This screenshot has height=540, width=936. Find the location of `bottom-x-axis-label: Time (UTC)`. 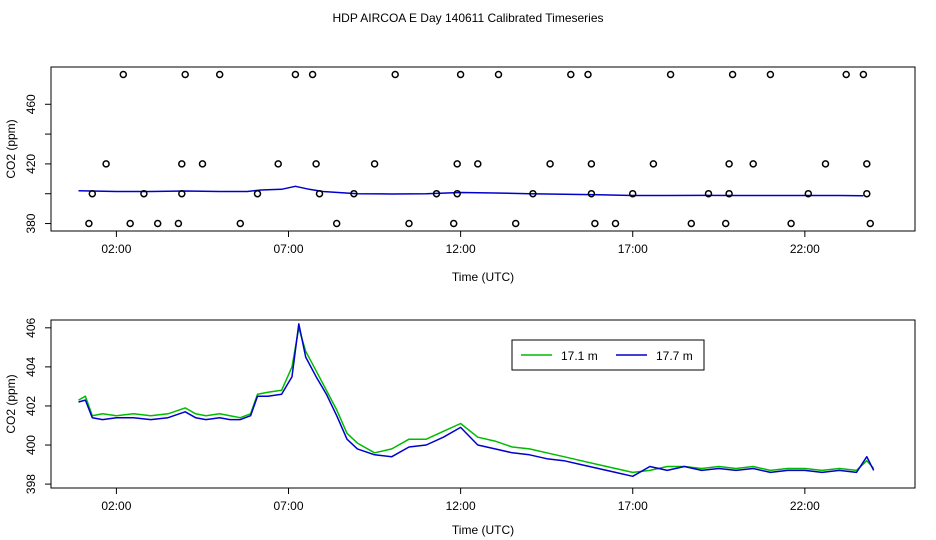

bottom-x-axis-label: Time (UTC) is located at coordinates (483, 530).